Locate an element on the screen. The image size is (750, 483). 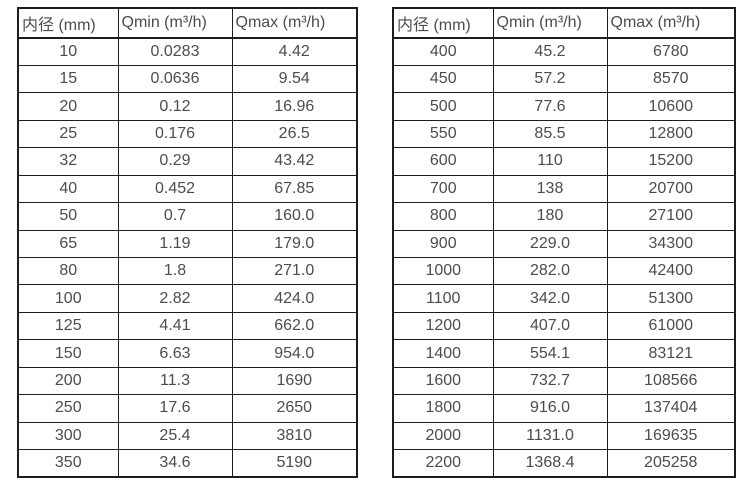
qmax-cell: 6780 is located at coordinates (671, 51).